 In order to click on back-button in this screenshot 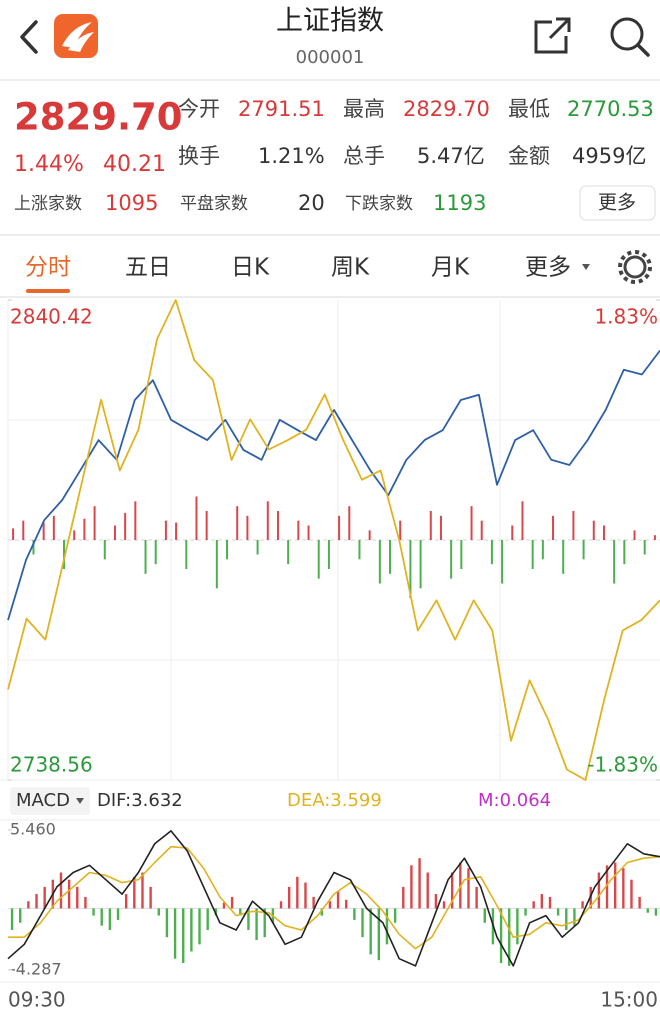, I will do `click(29, 37)`.